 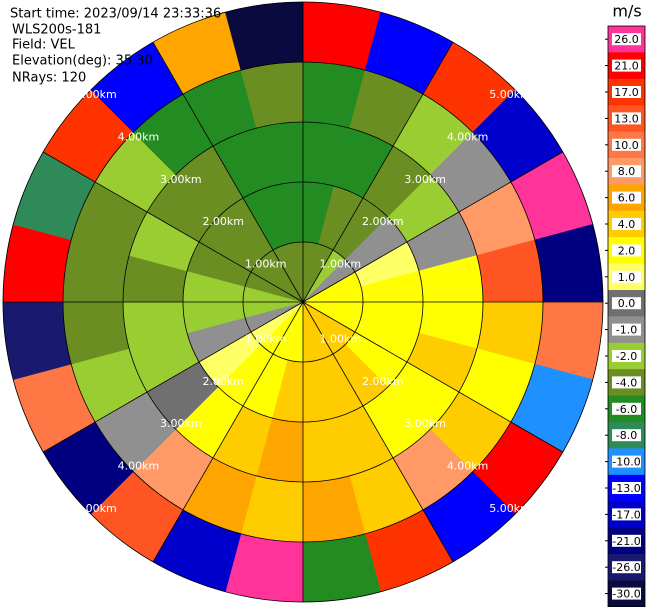 I want to click on colorbar-tick-label: 21.0, so click(x=626, y=66).